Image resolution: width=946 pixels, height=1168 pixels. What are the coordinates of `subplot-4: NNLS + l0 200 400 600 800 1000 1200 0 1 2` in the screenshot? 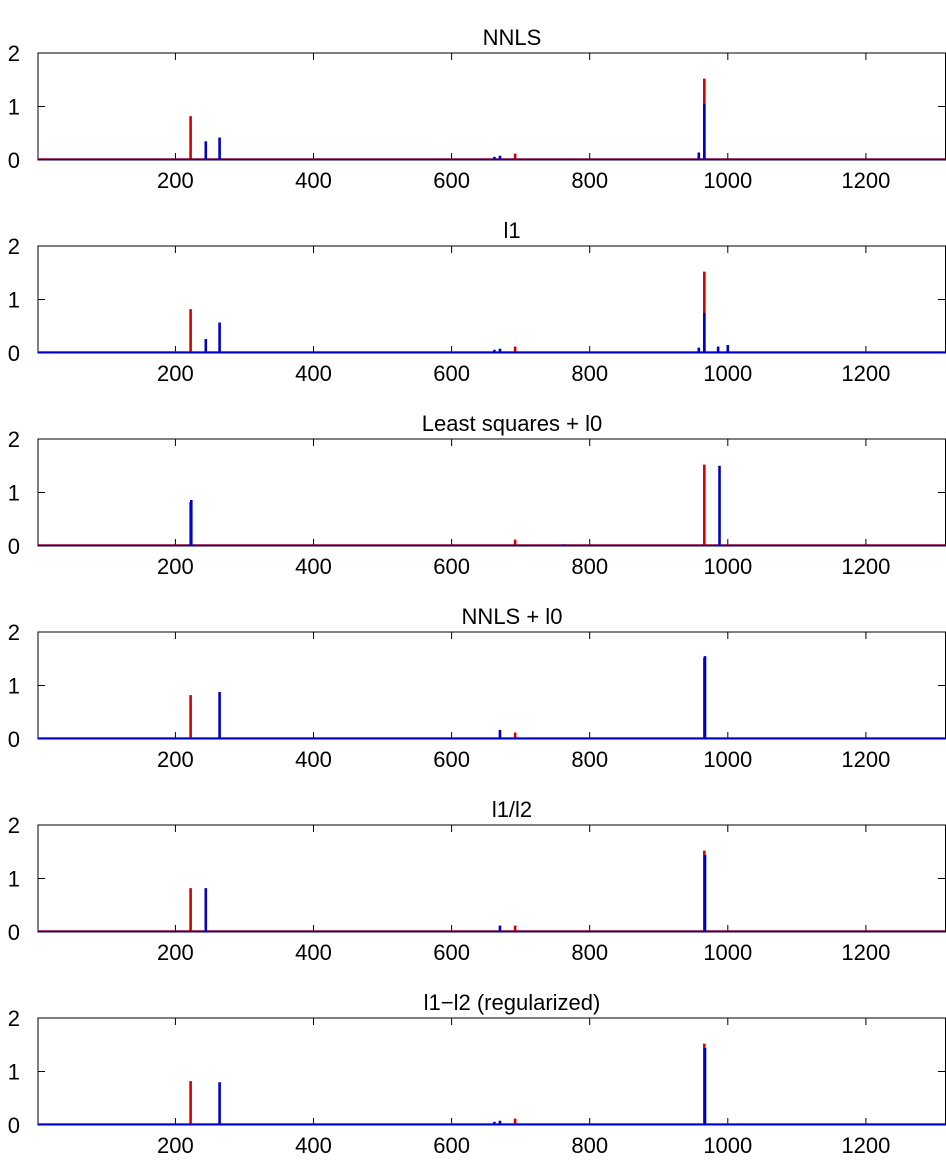 It's located at (477, 688).